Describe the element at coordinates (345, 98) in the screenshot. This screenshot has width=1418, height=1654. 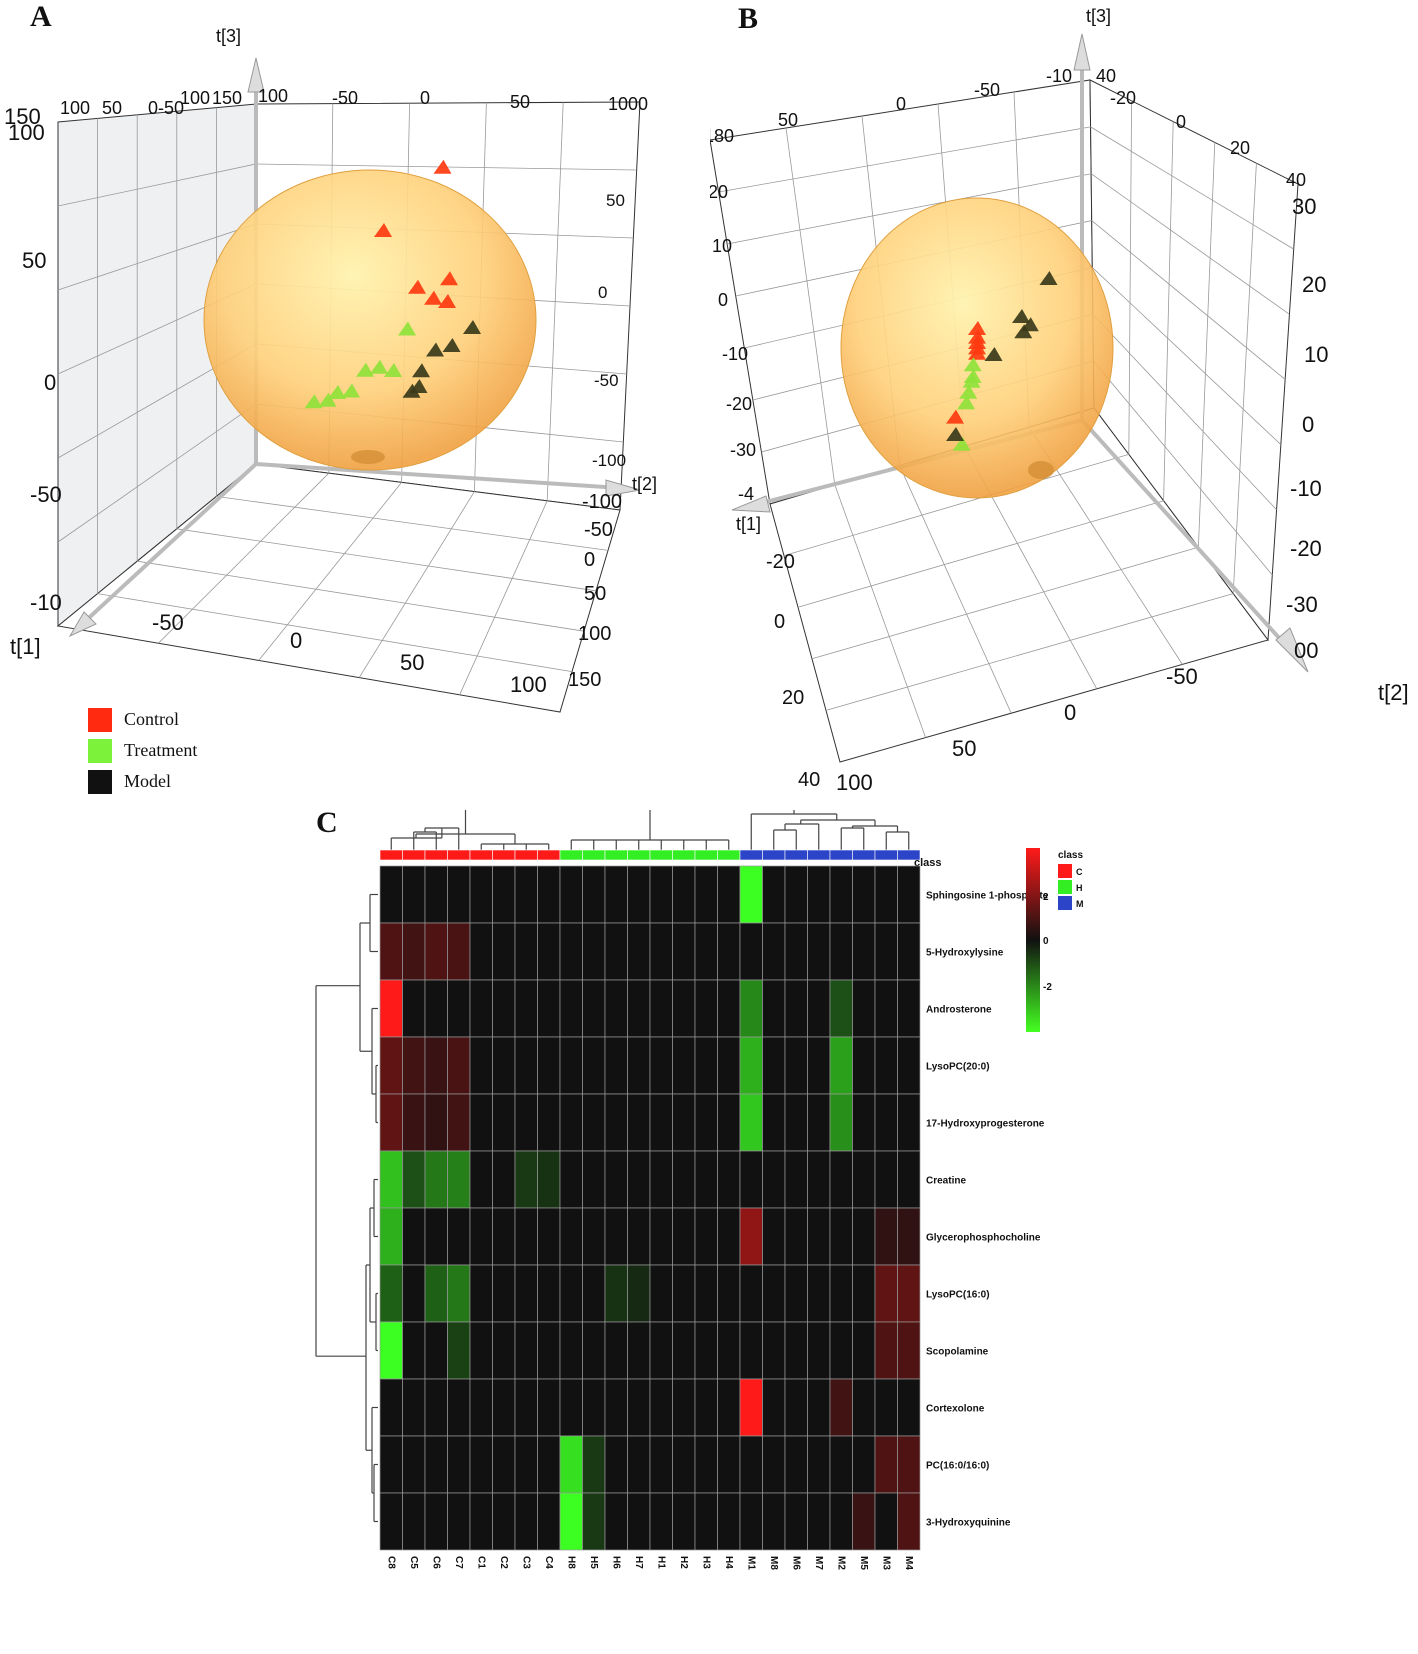
I see `panel-a-top-tick-label: -50` at that location.